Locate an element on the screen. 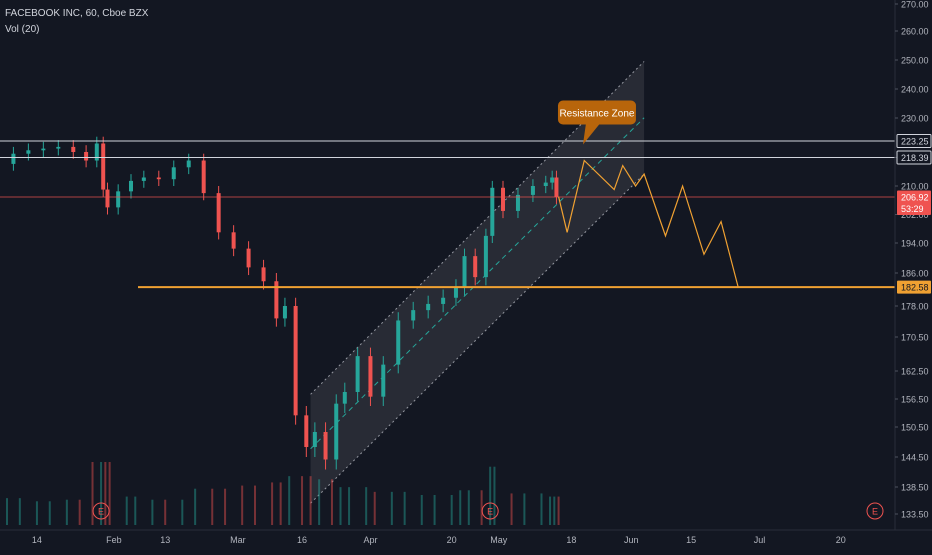  price-label-last-price: 206.92 is located at coordinates (915, 197).